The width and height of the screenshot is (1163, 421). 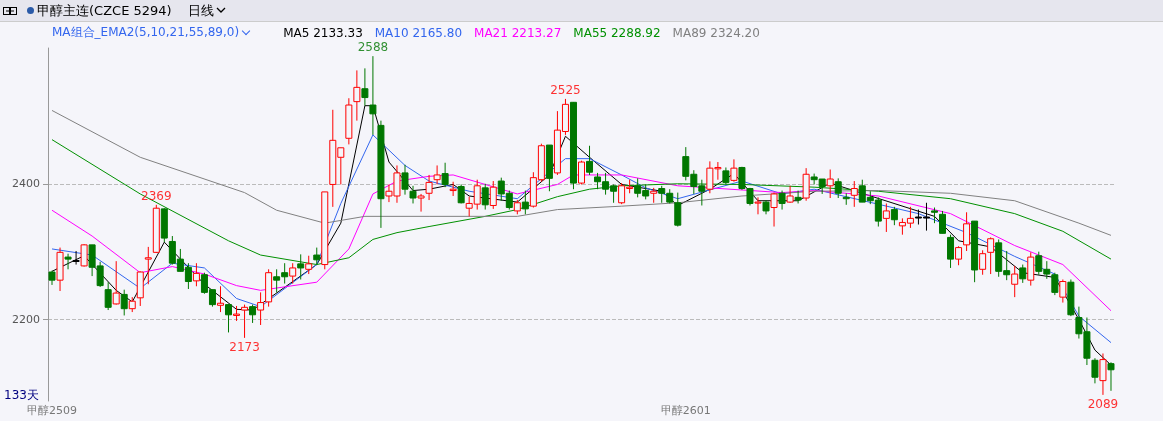 I want to click on annotation: 2369, so click(x=156, y=195).